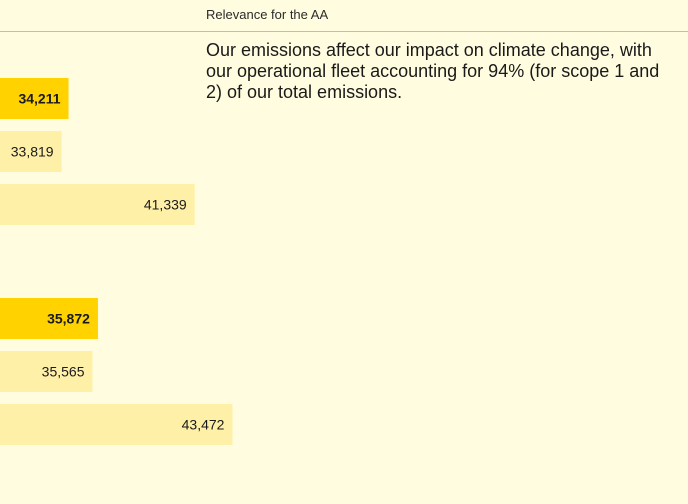  I want to click on bar-value-label: 43,472, so click(203, 425).